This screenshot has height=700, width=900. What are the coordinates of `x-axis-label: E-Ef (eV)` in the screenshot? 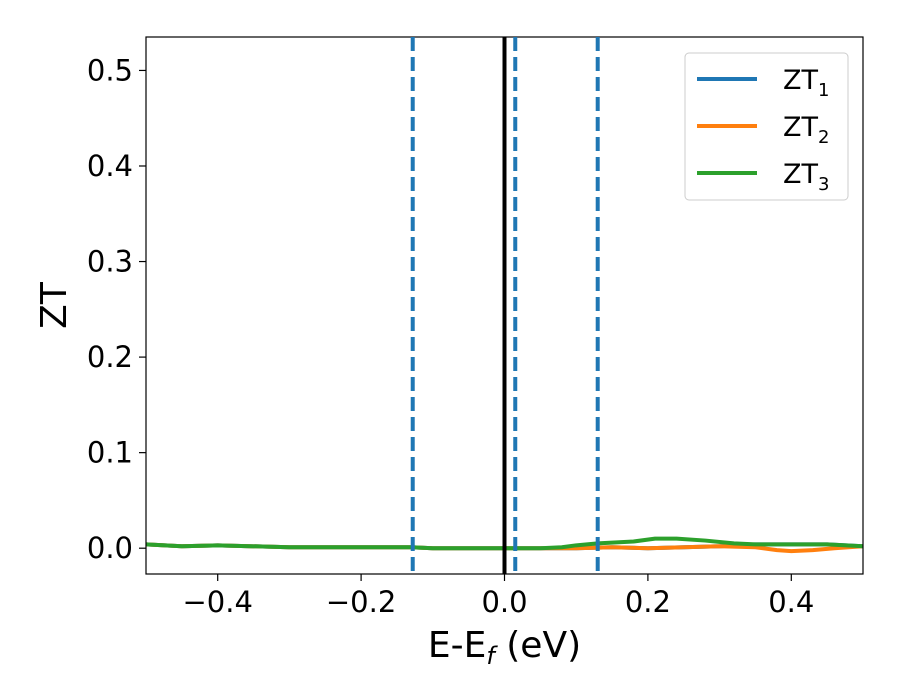 It's located at (504, 647).